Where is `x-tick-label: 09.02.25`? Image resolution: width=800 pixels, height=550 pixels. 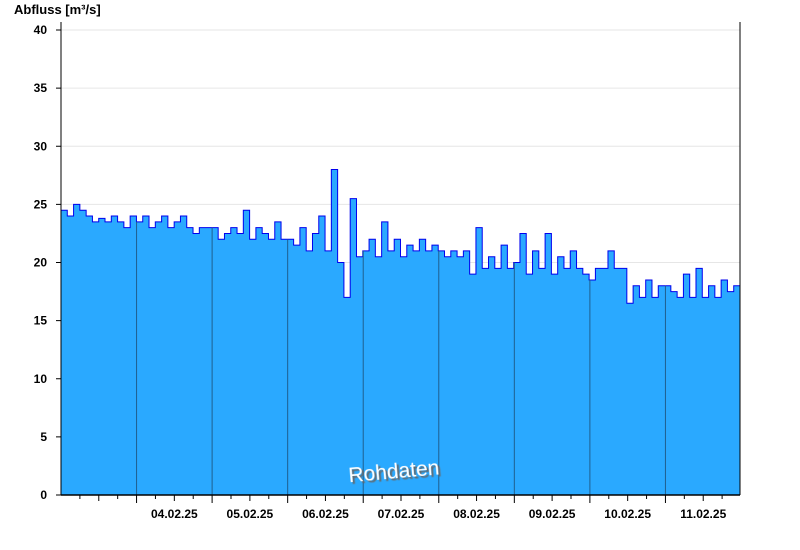
x-tick-label: 09.02.25 is located at coordinates (552, 514).